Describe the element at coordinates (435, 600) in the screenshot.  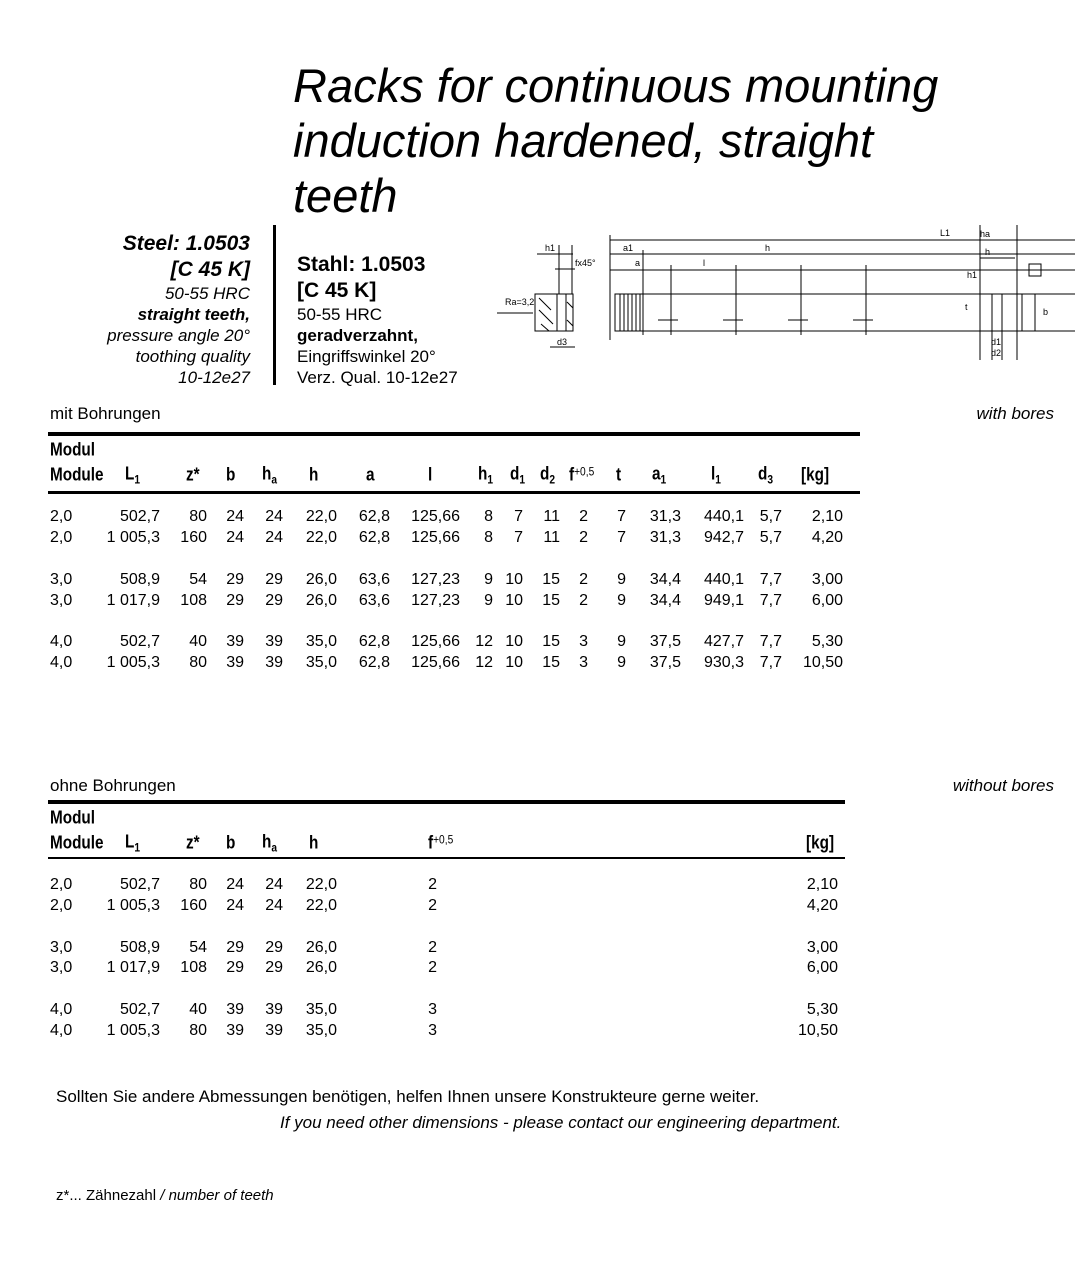
I see `table-cell: 127,23` at that location.